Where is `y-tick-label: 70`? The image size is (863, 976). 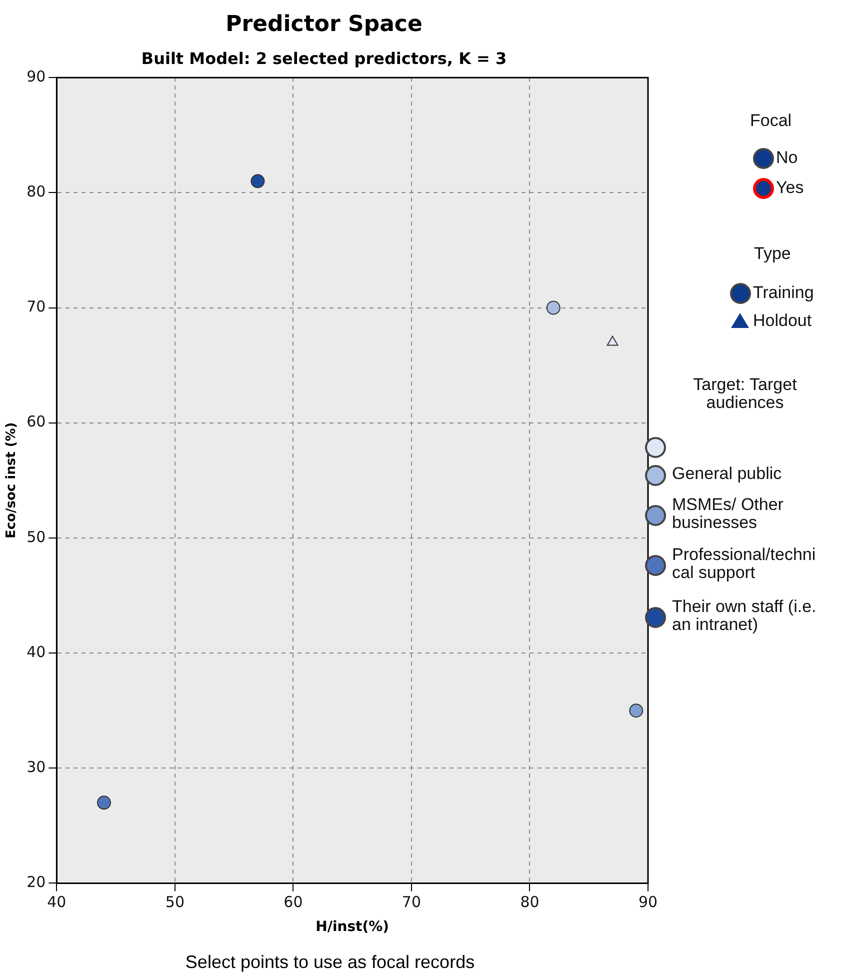
y-tick-label: 70 is located at coordinates (36, 307).